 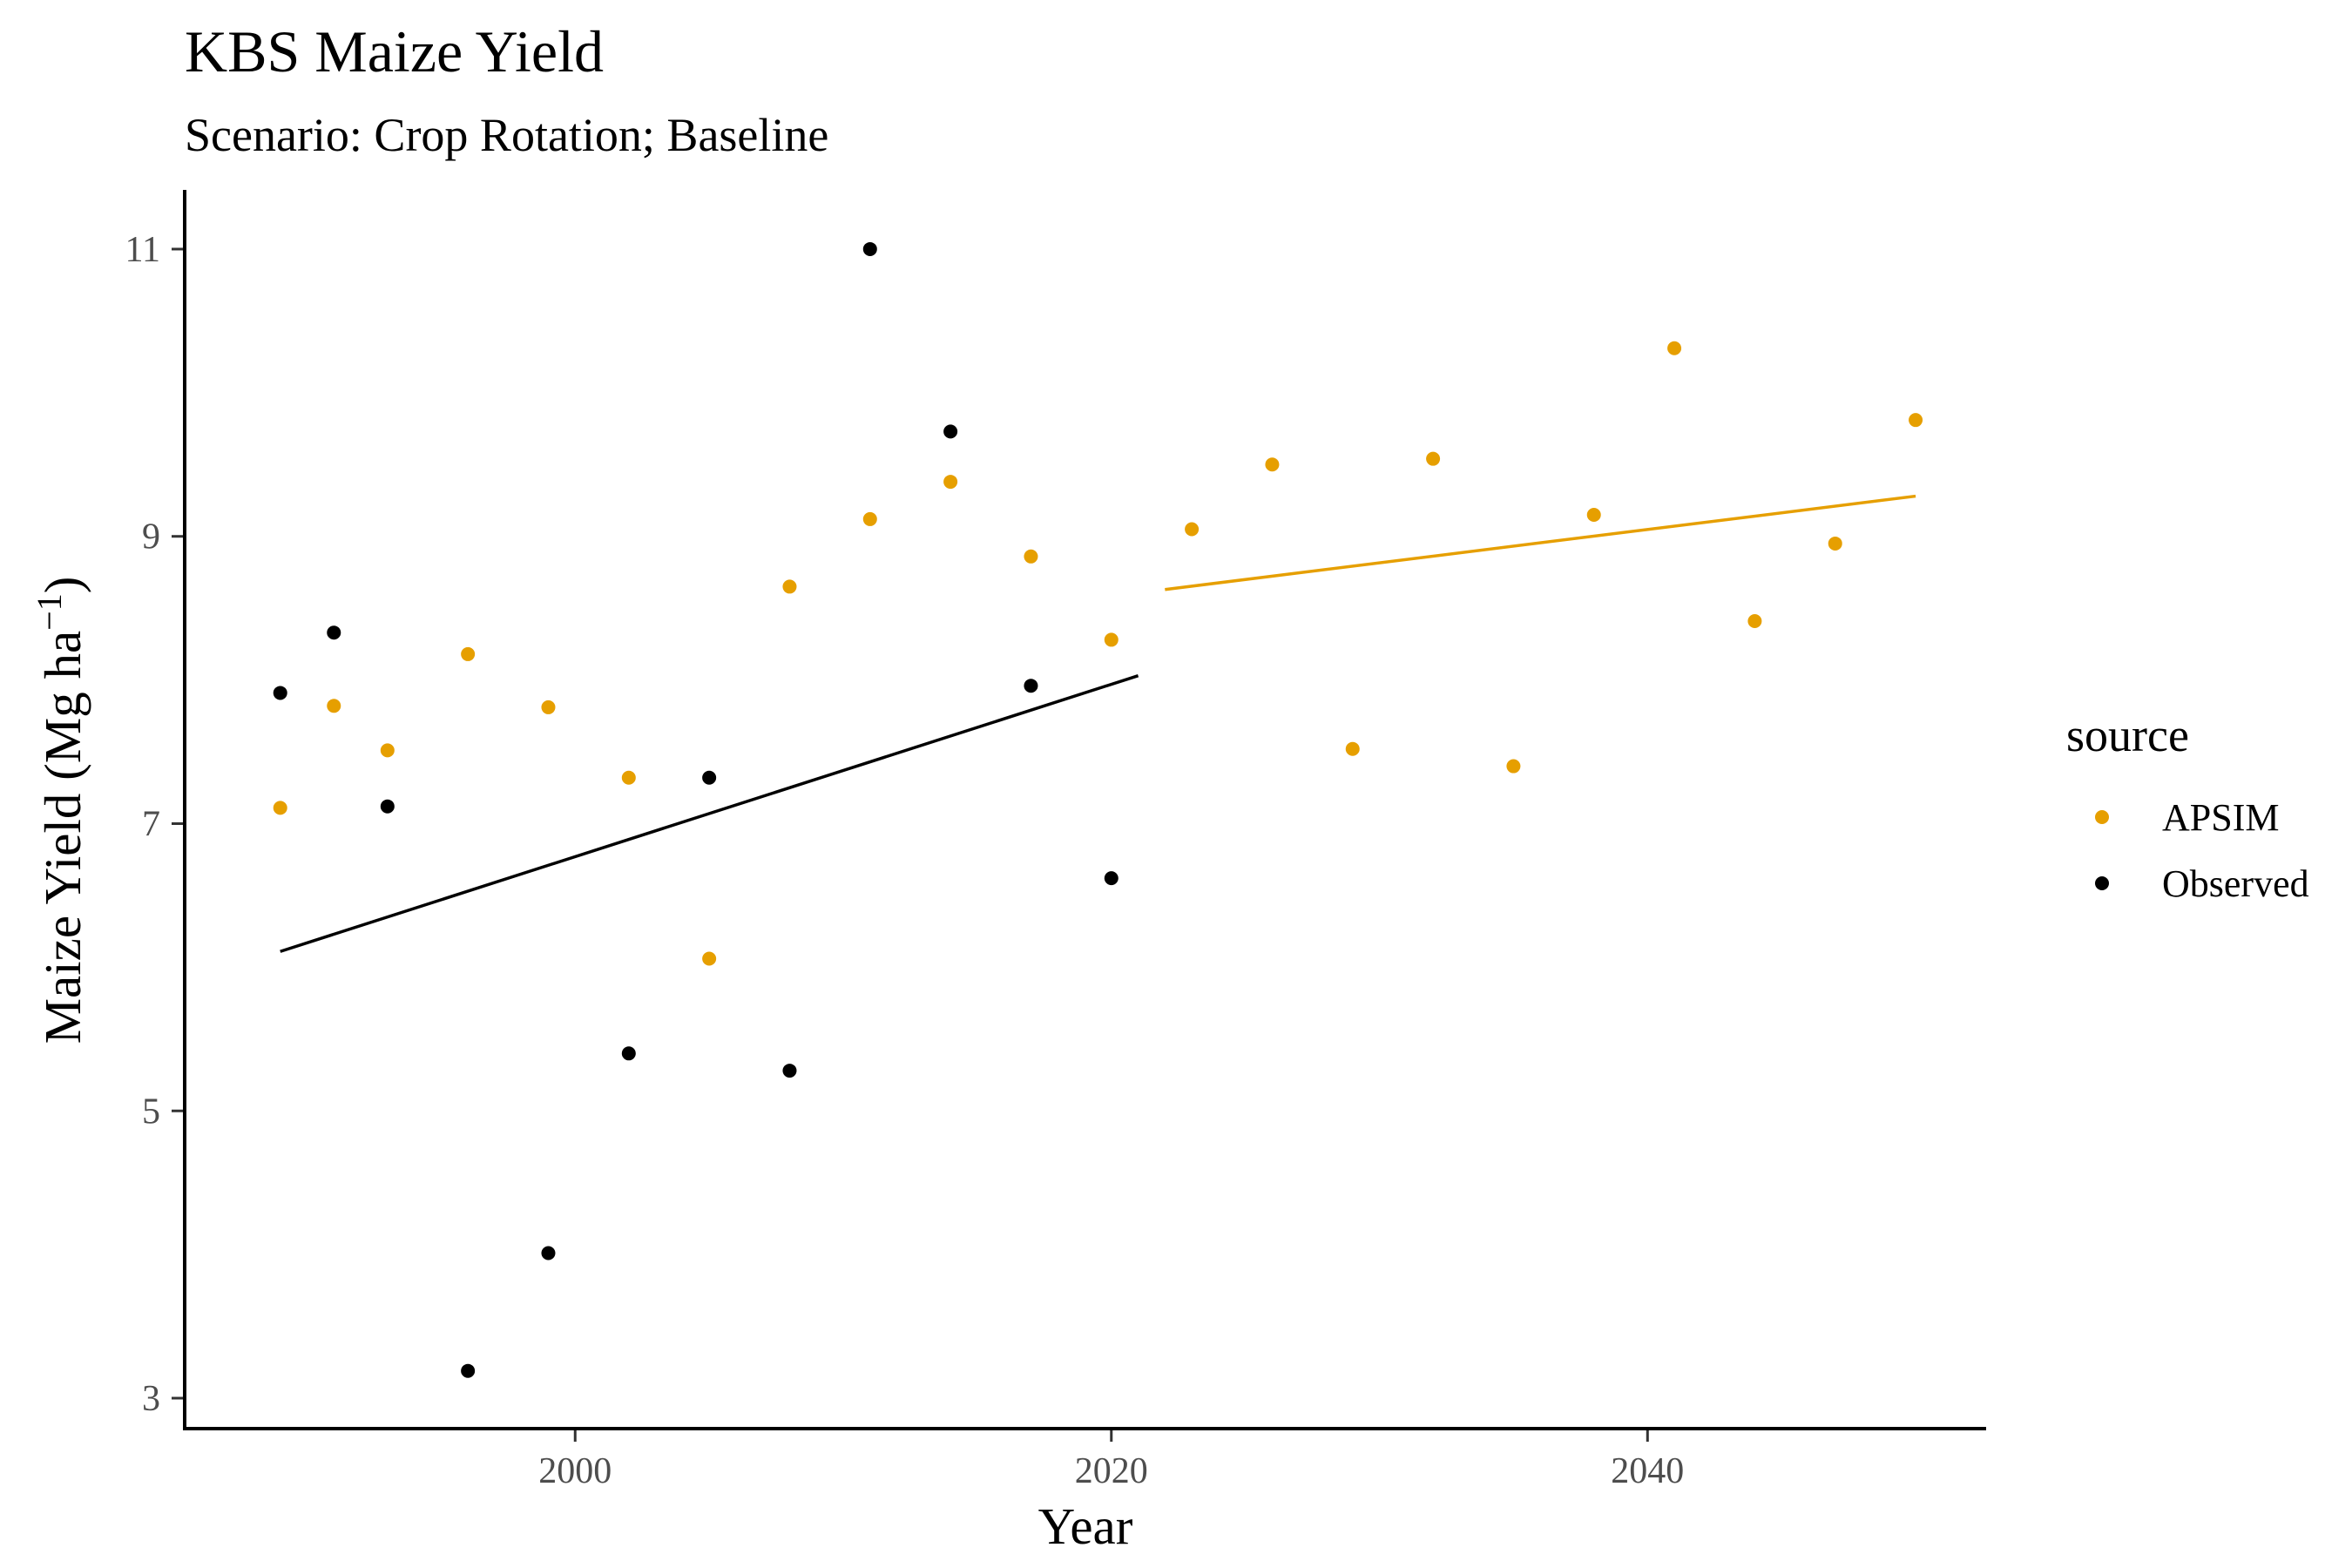 I want to click on chart-subtitle: Scenario: Crop Rotation; Baseline, so click(x=506, y=135).